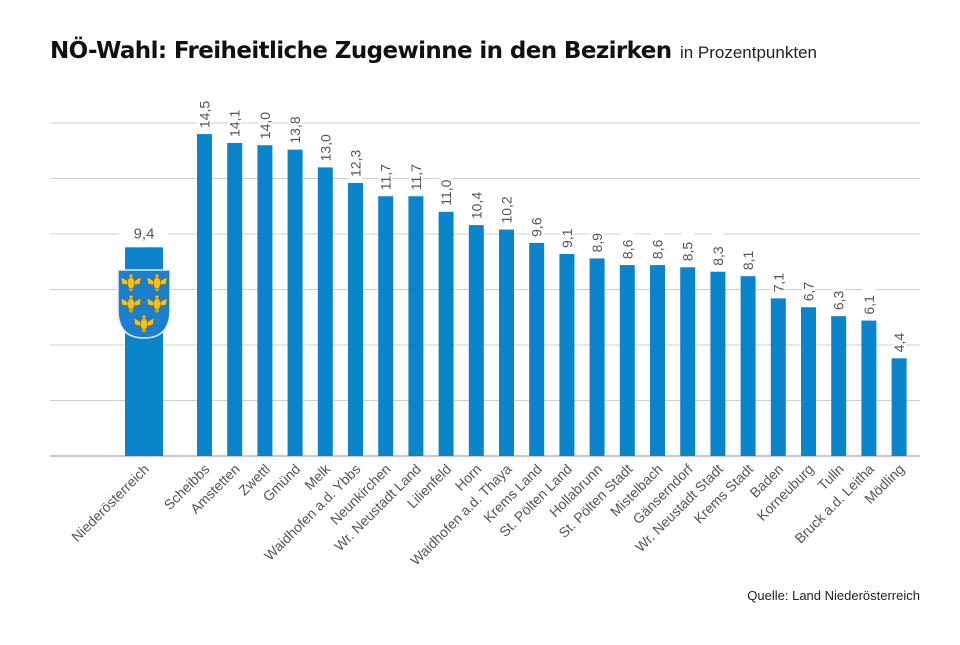 The width and height of the screenshot is (960, 645). Describe the element at coordinates (597, 243) in the screenshot. I see `value-label: 8,9` at that location.